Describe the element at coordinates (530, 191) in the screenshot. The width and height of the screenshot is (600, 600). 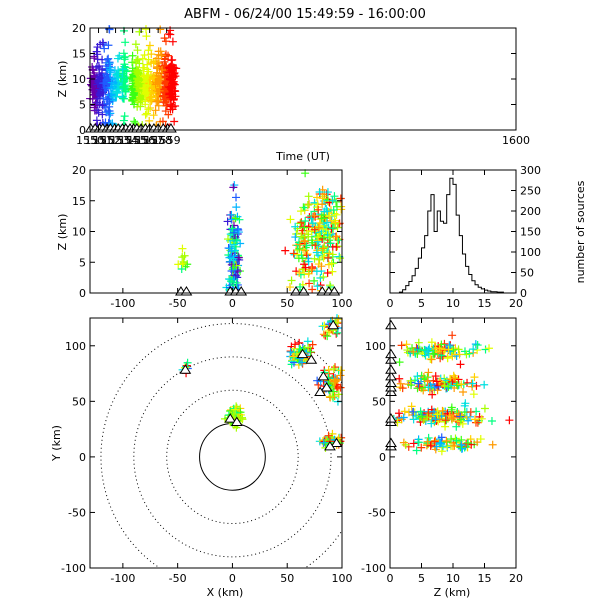
I see `y-tick-label: 250` at that location.